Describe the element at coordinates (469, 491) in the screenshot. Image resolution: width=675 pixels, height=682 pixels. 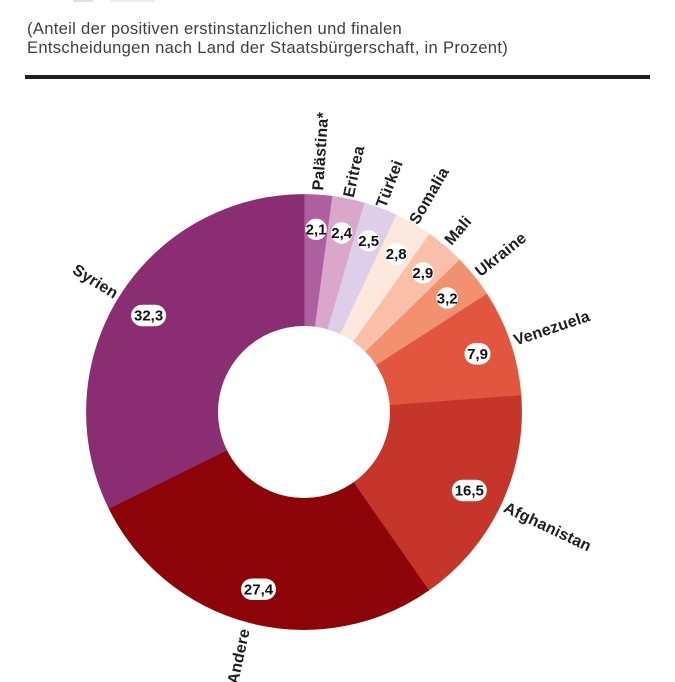
I see `svg-text: 16,5` at that location.